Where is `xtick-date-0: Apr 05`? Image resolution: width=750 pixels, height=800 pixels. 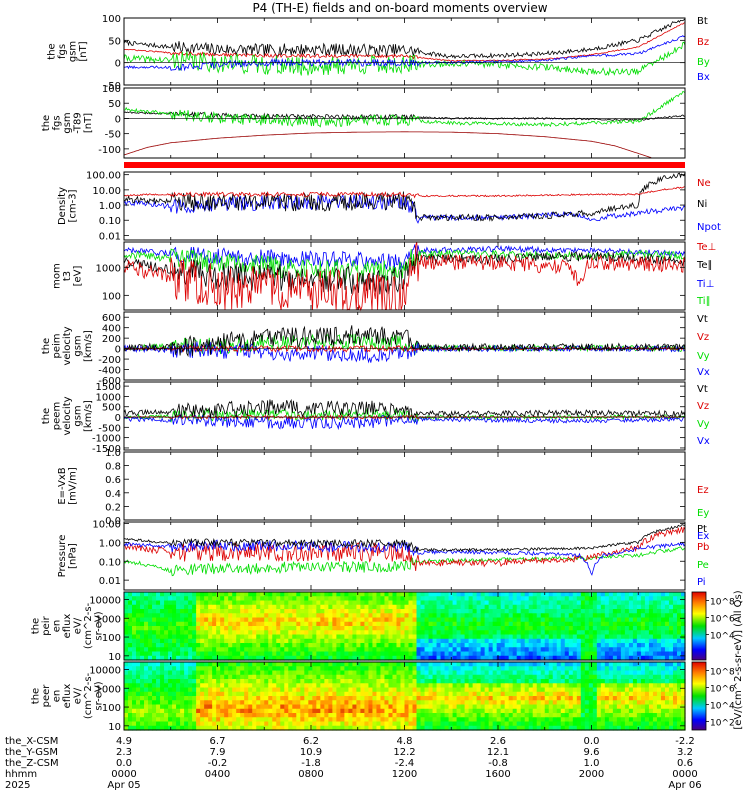 xtick-date-0: Apr 05 is located at coordinates (123, 785).